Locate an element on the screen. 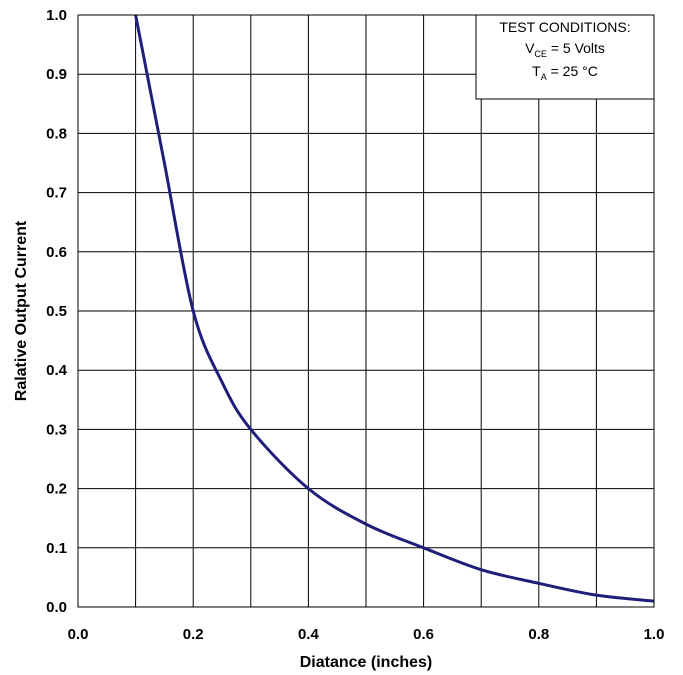 This screenshot has height=675, width=683. y-tick-label: 0.7 is located at coordinates (56, 193).